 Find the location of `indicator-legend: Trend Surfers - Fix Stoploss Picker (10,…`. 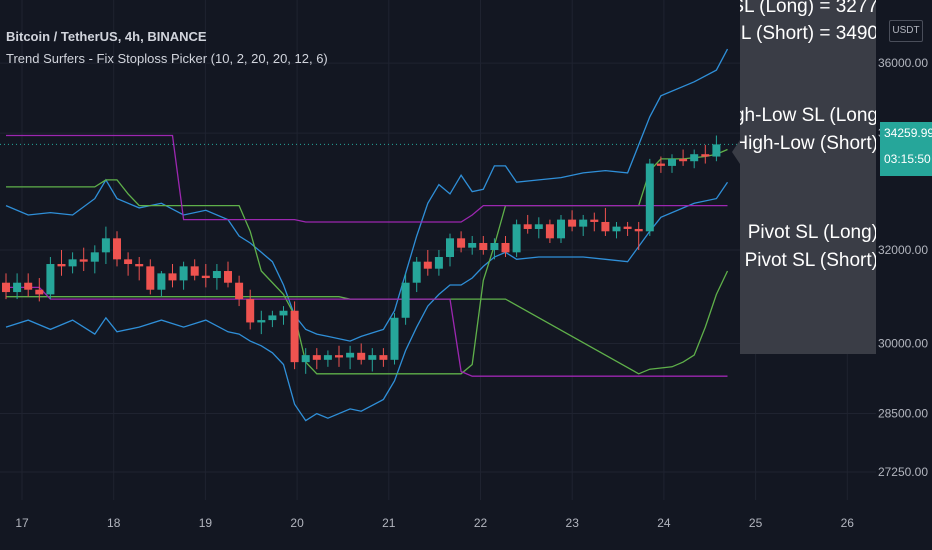

indicator-legend: Trend Surfers - Fix Stoploss Picker (10,… is located at coordinates (167, 58).